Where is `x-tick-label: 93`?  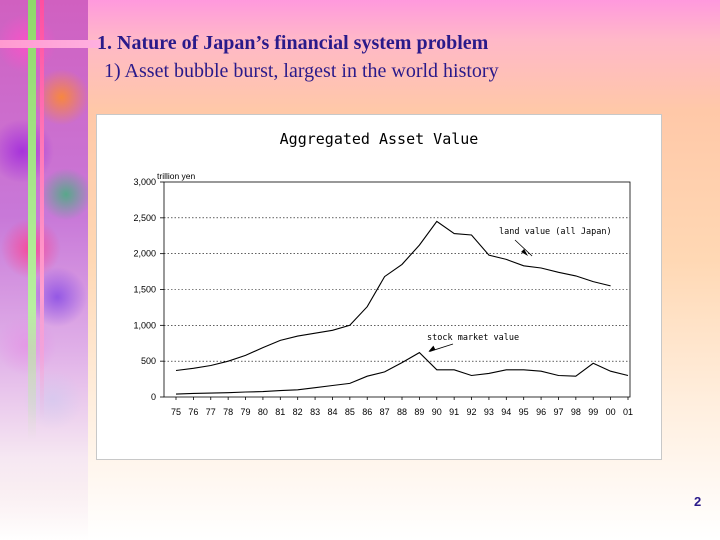
x-tick-label: 93 is located at coordinates (489, 412).